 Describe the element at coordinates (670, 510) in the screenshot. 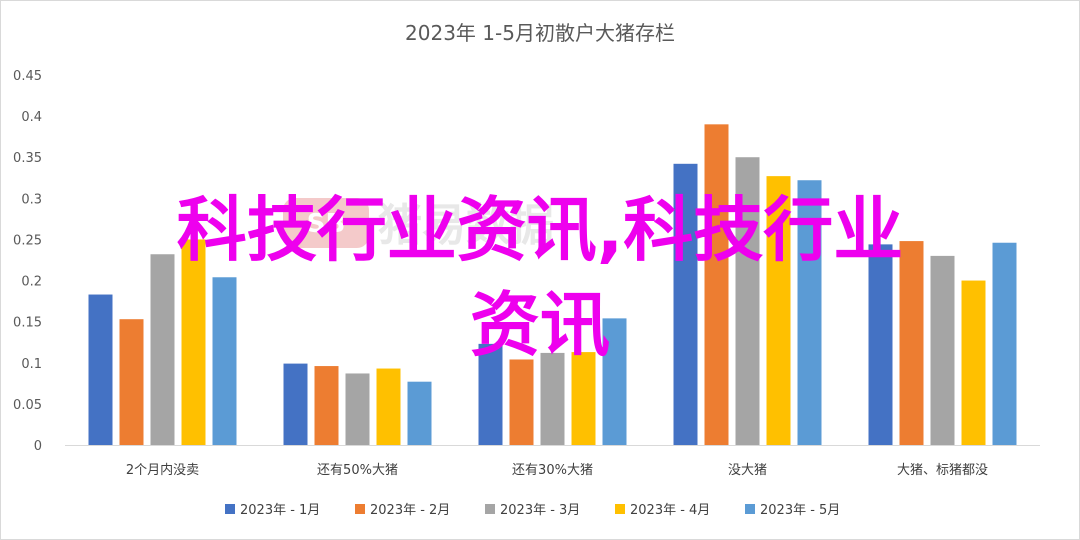

I see `legend-label: 2023年 - 4月` at that location.